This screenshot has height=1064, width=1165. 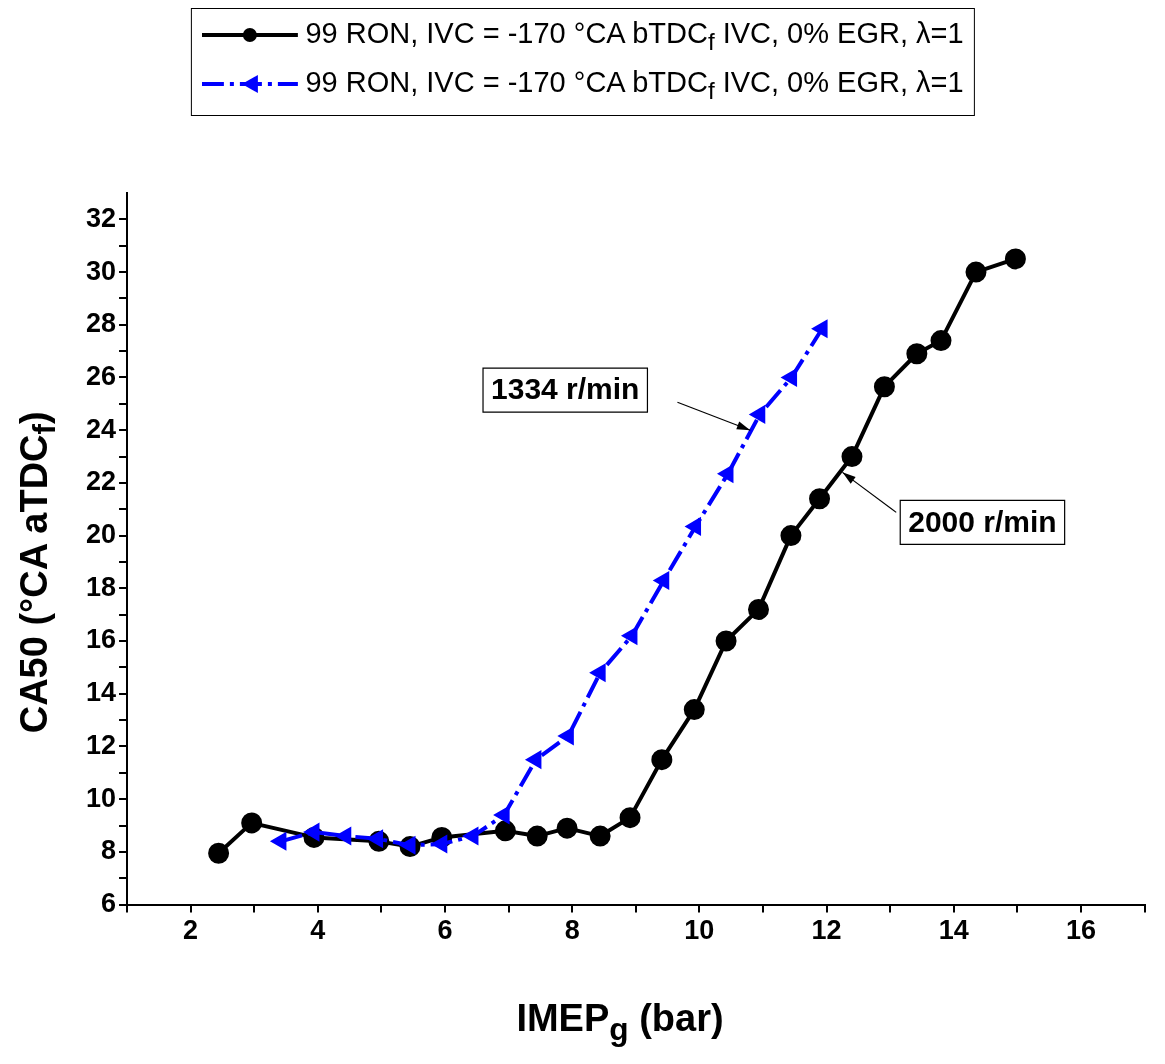 I want to click on y-tick-label: 8, so click(x=109, y=850).